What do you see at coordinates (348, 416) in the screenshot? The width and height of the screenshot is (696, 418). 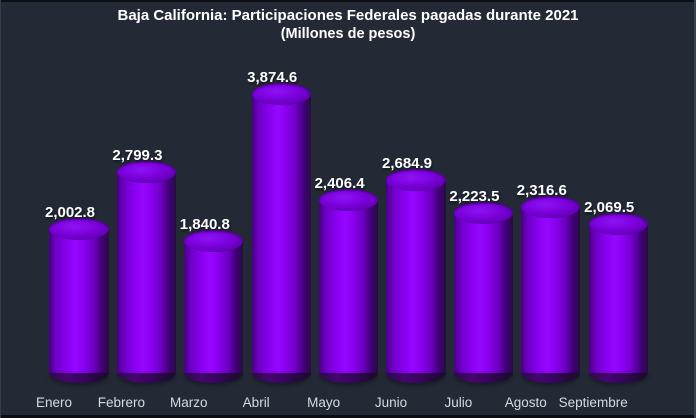 I see `frame-border-bottom` at bounding box center [348, 416].